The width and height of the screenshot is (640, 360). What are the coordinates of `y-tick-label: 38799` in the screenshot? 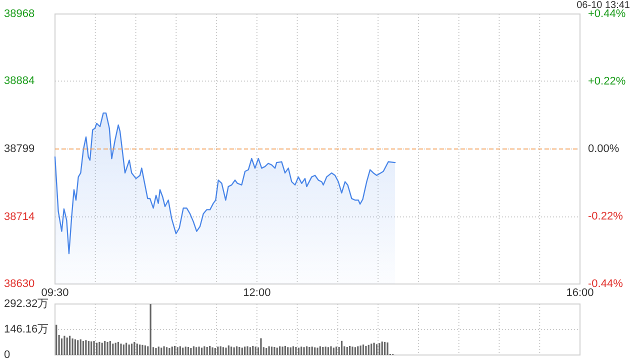 It's located at (19, 149).